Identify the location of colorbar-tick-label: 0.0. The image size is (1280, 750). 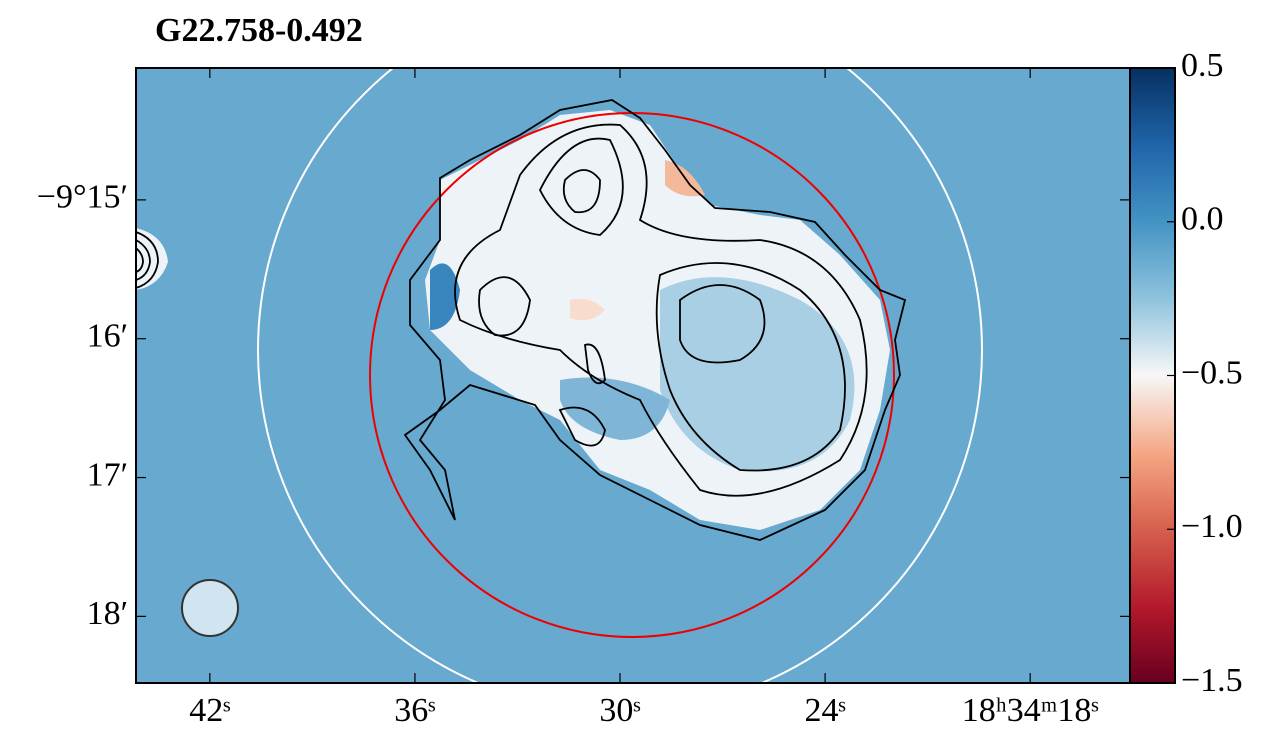
(1202, 219).